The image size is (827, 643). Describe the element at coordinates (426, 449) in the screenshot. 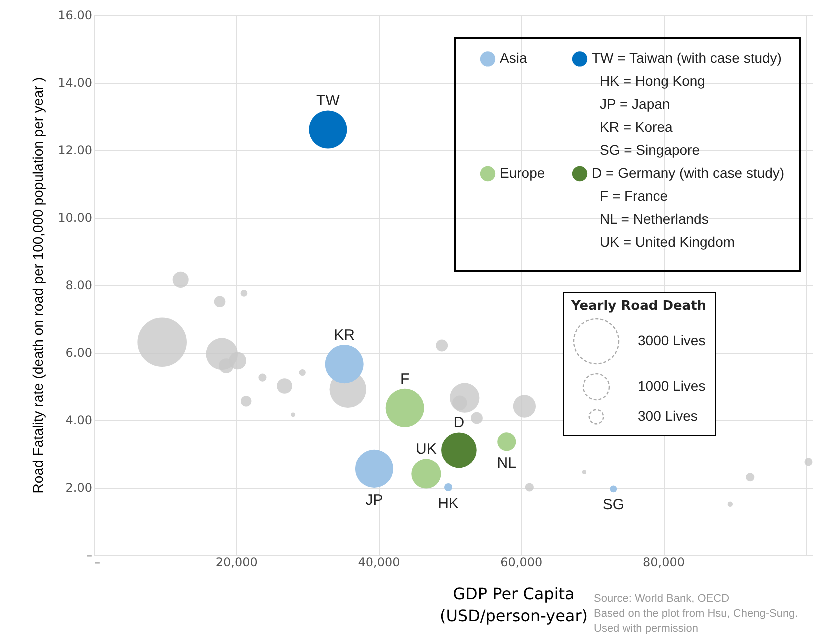

I see `annotation: UK` at that location.